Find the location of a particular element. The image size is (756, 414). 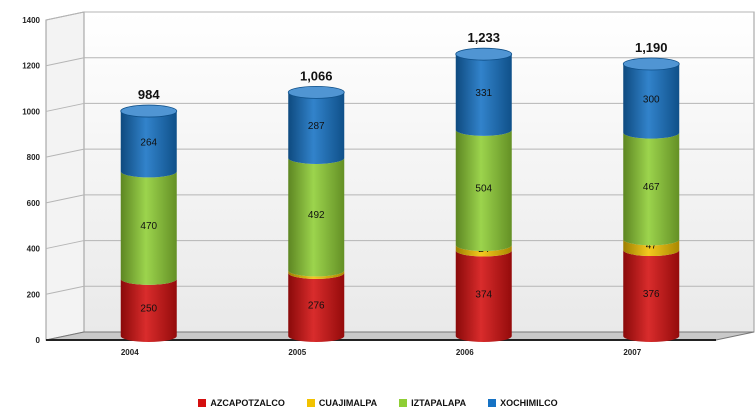

legend-label: AZCAPOTZALCO is located at coordinates (247, 403).